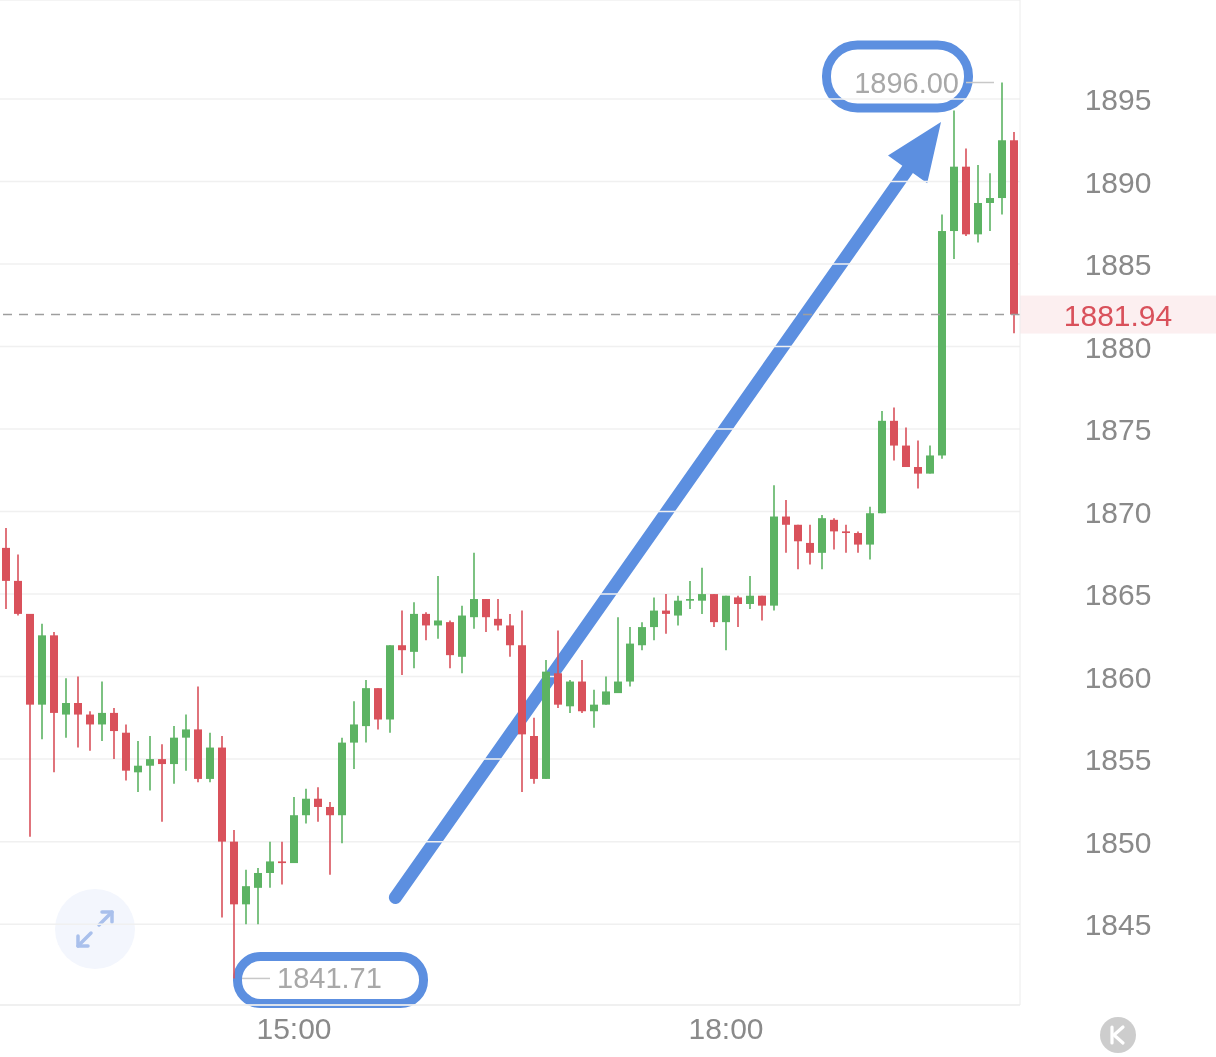  Describe the element at coordinates (1118, 347) in the screenshot. I see `y-tick-label: 1880` at that location.